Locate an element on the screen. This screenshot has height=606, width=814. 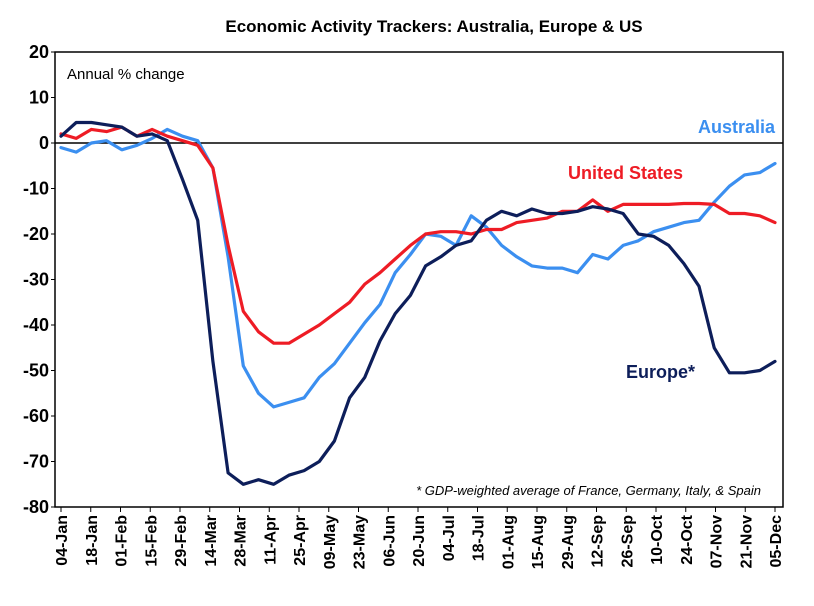
x-tick-label: 07-Nov is located at coordinates (717, 541).